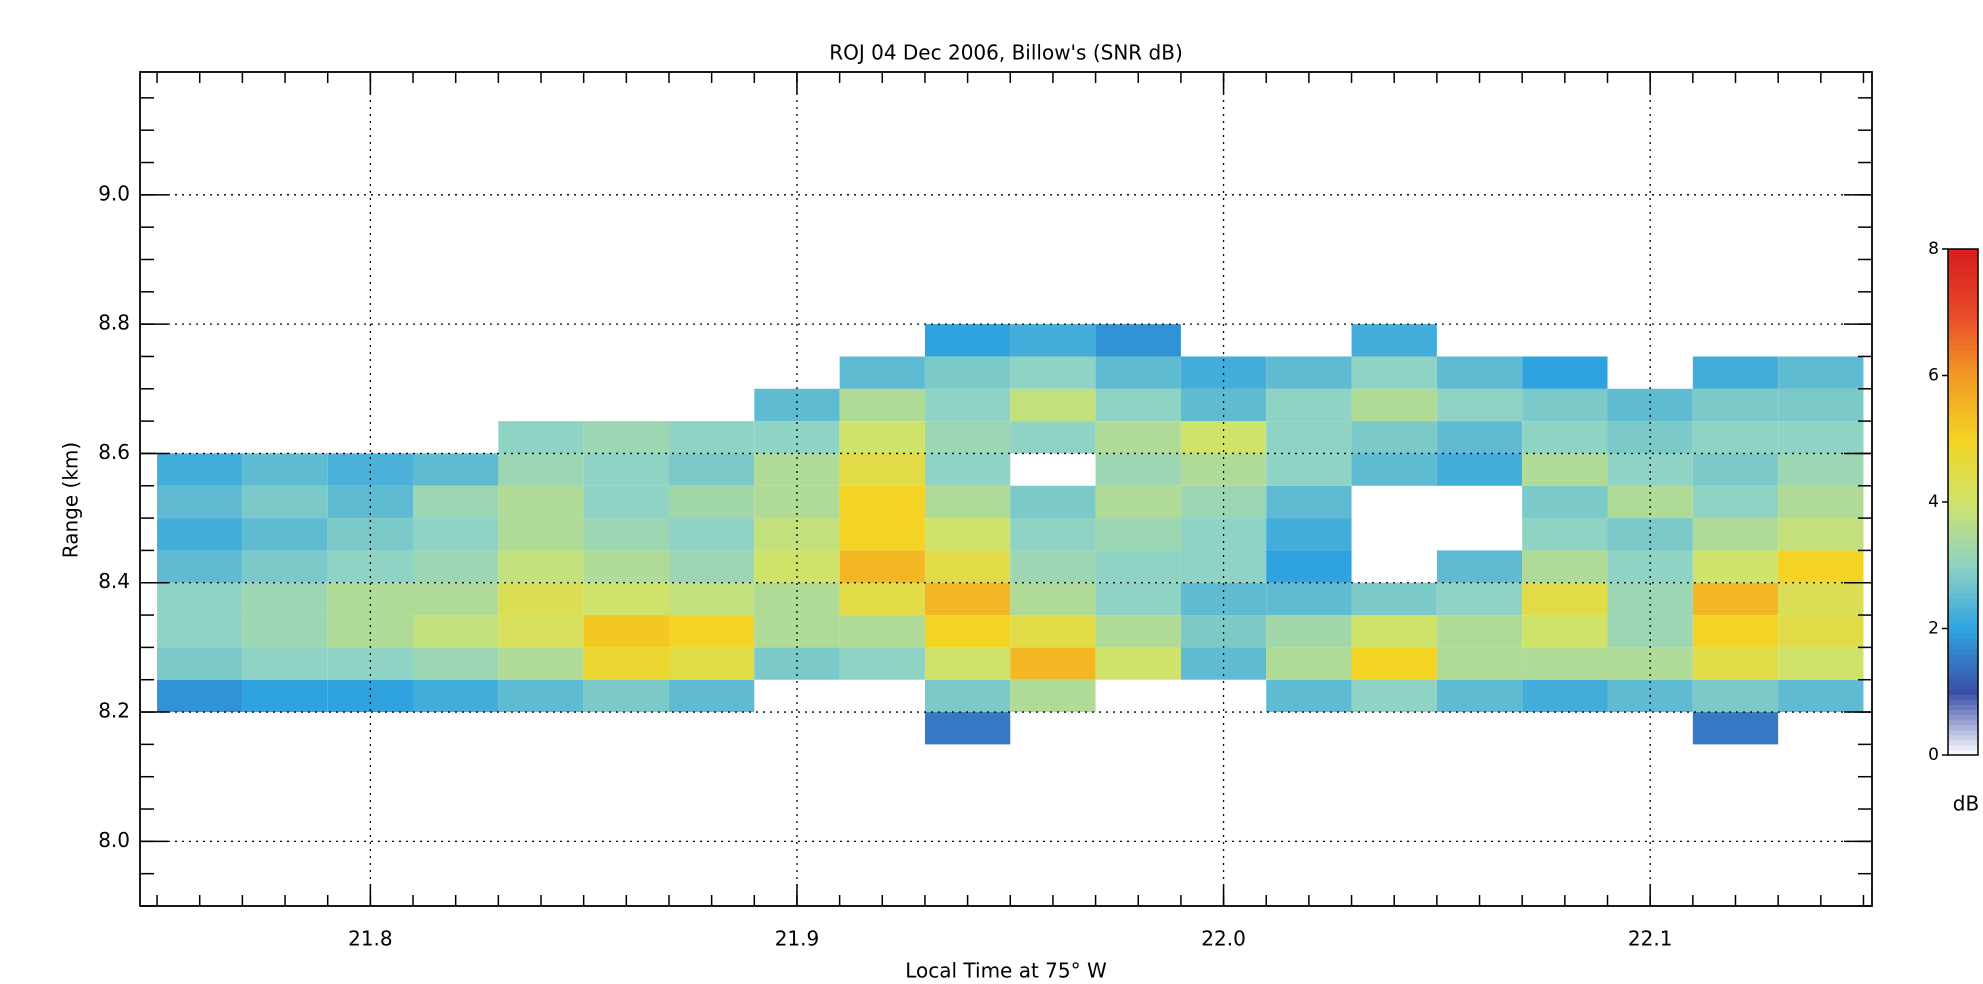  What do you see at coordinates (1933, 629) in the screenshot?
I see `colorbar-tick-label: 2` at bounding box center [1933, 629].